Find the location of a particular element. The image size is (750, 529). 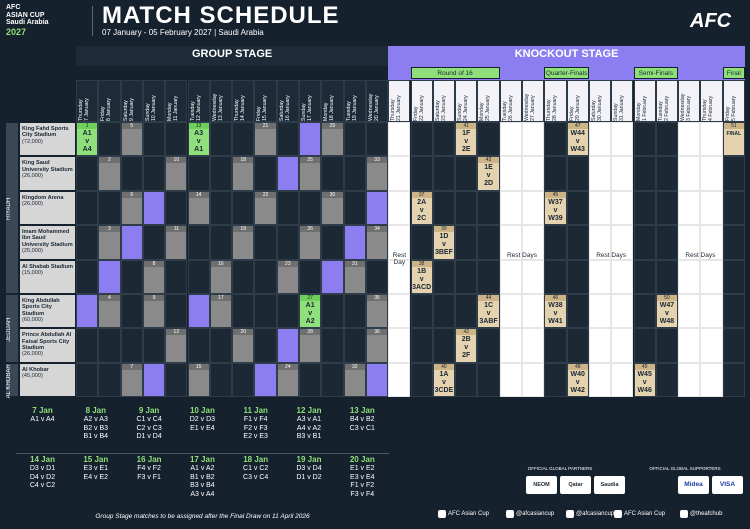

match-cell: 21 is located at coordinates (265, 139).